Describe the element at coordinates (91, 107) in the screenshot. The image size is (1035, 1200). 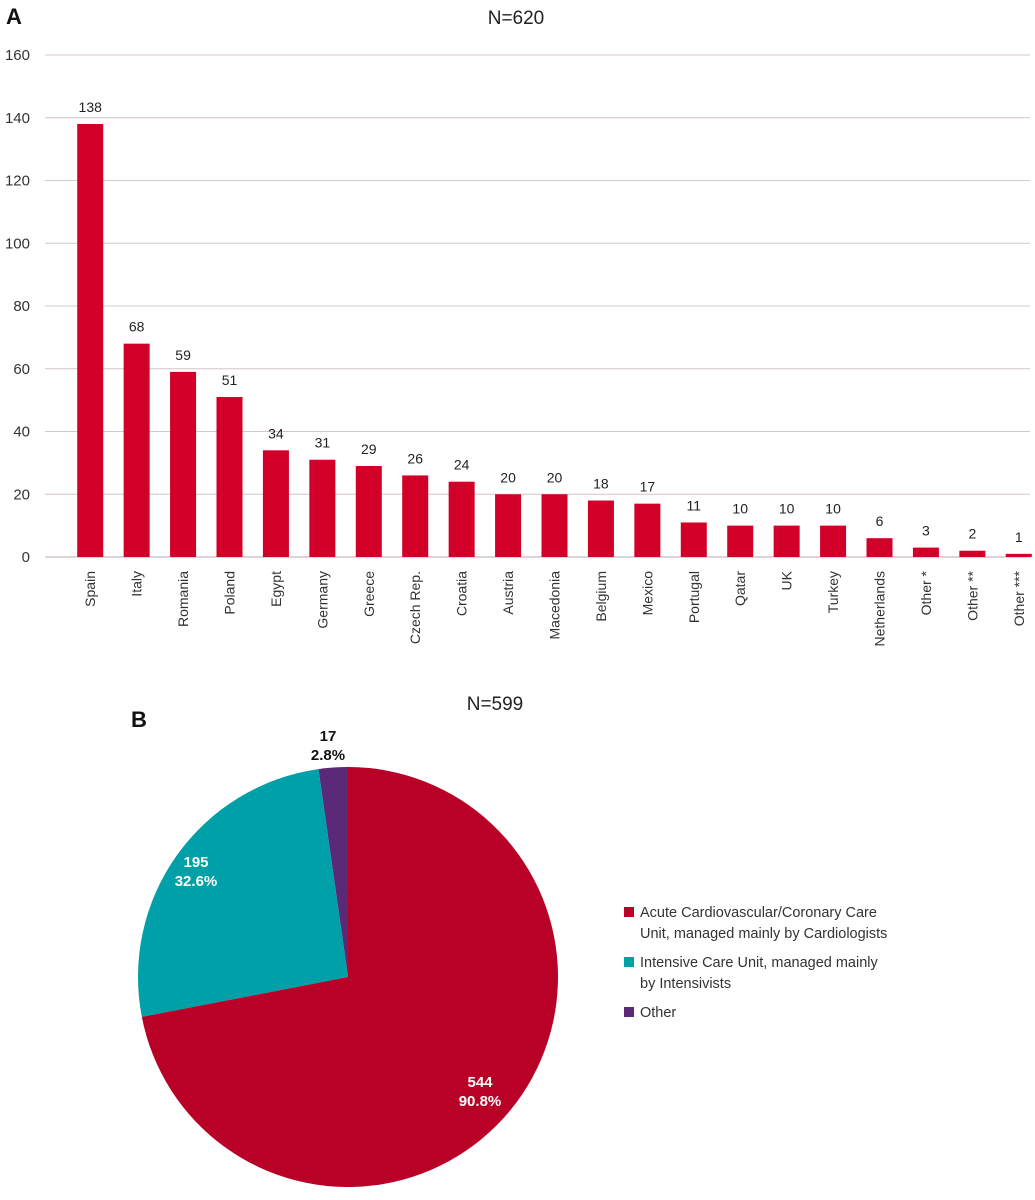
I see `bar-value-label: 138` at that location.